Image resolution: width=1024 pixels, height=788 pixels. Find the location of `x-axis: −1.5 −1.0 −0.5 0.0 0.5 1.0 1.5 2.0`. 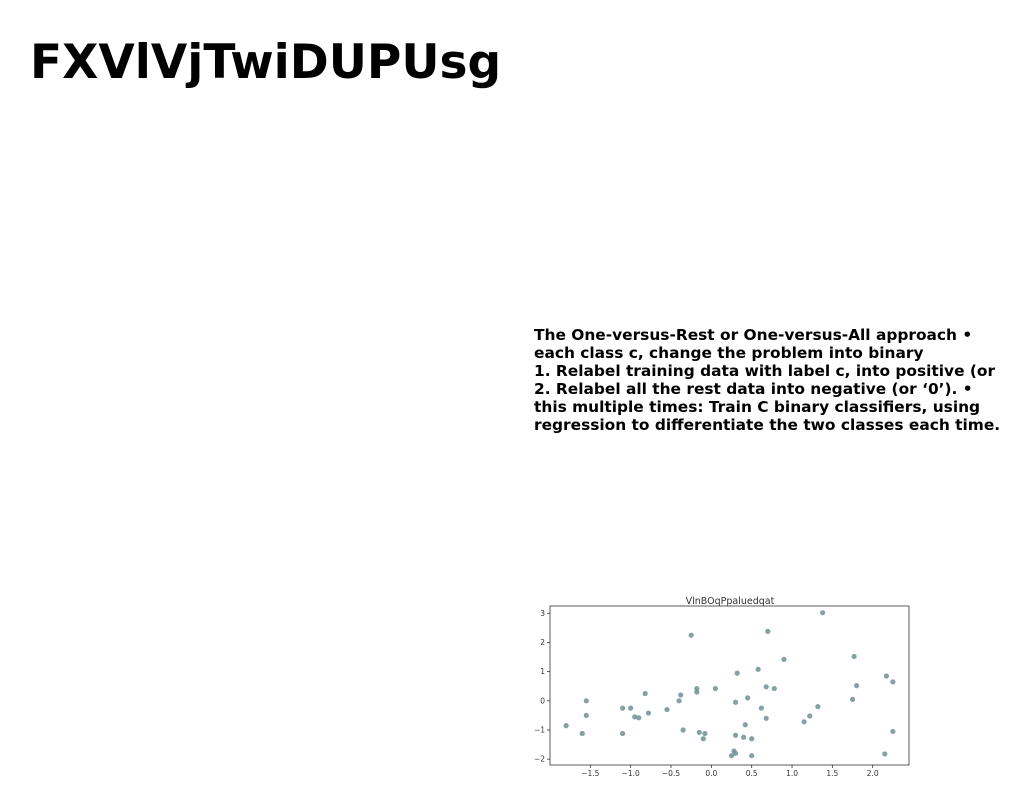

x-axis: −1.5 −1.0 −0.5 0.0 0.5 1.0 1.5 2.0 is located at coordinates (730, 771).